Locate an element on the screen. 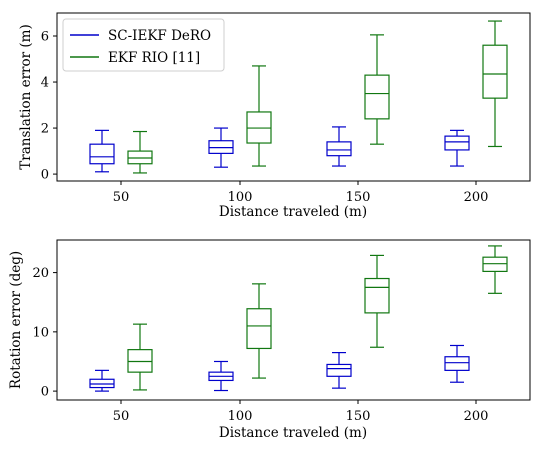 The width and height of the screenshot is (541, 452). y-axis-ticks: 0 2 4 6 is located at coordinates (49, 106).